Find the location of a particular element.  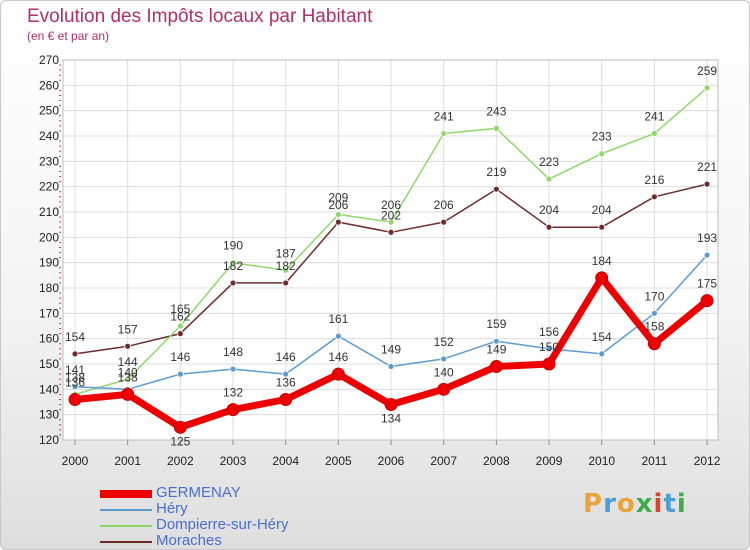

proxiti-logo: Proxiti is located at coordinates (635, 504).